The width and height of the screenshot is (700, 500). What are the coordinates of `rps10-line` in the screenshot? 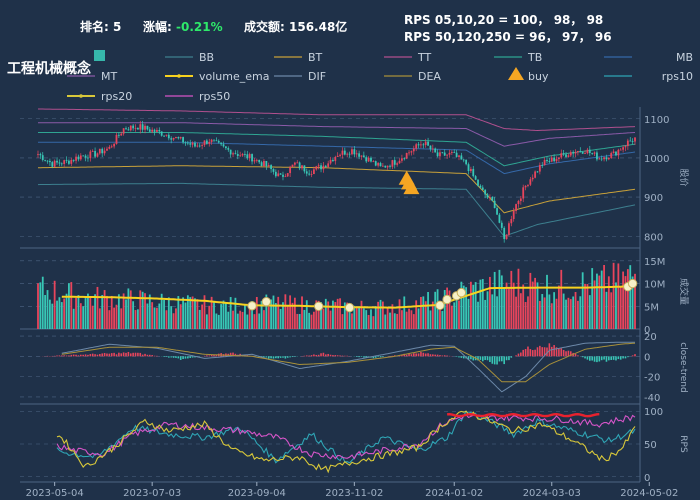 It's located at (346, 437).